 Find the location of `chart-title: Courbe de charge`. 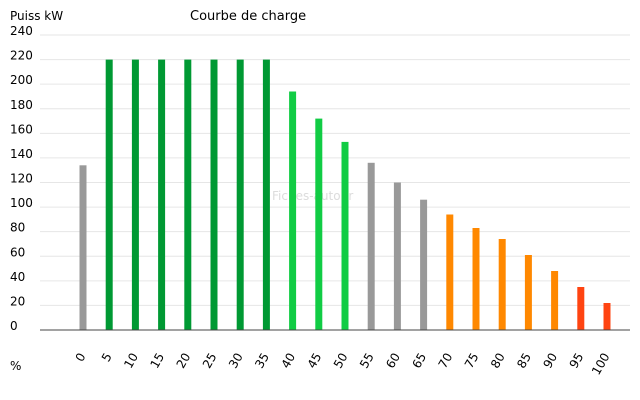

chart-title: Courbe de charge is located at coordinates (248, 16).